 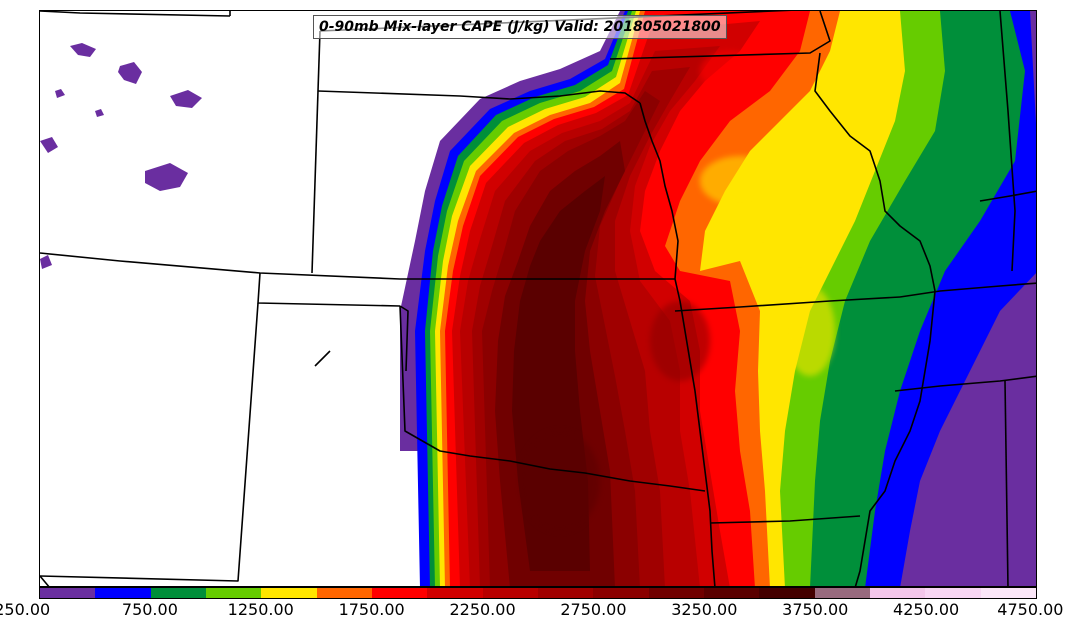 What do you see at coordinates (315, 182) in the screenshot?
I see `boundary-wyoming-nebraska` at bounding box center [315, 182].